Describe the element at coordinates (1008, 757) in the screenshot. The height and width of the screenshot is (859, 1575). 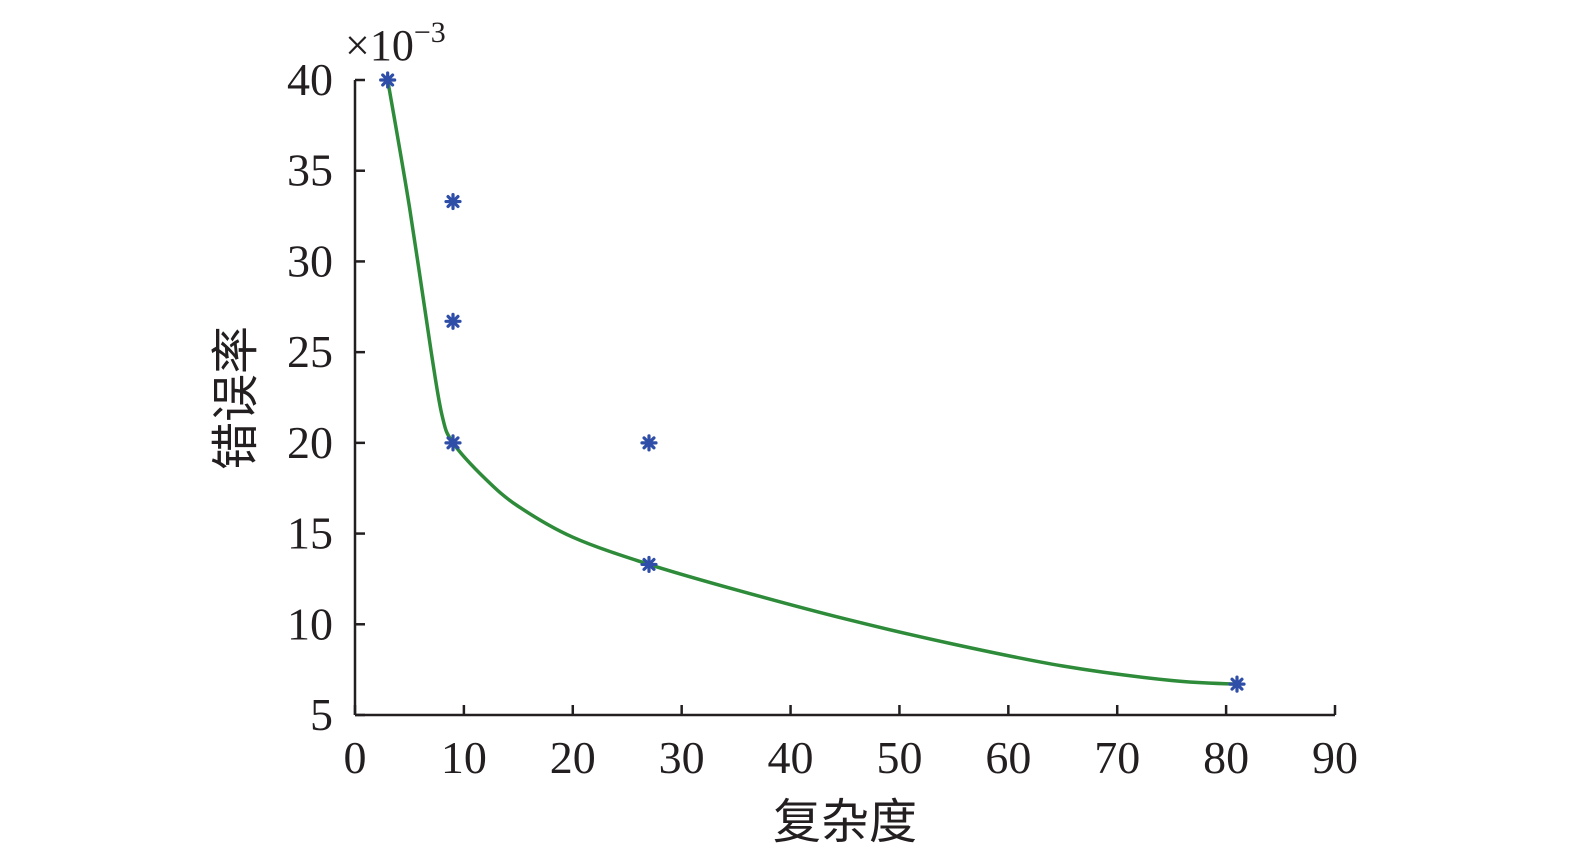
I see `x-tick-label: 60` at that location.